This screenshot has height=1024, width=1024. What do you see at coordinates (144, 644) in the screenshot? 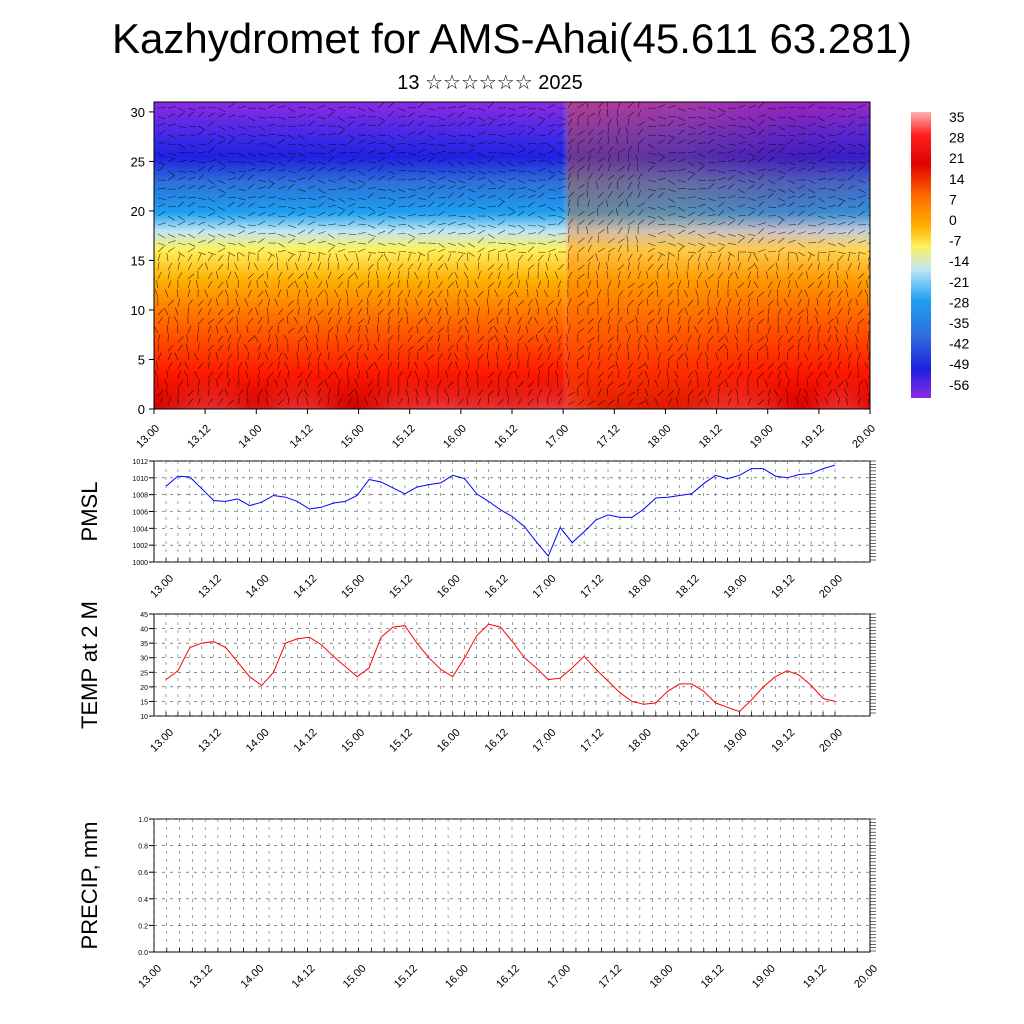
I see `y-tick-label: 35` at bounding box center [144, 644].